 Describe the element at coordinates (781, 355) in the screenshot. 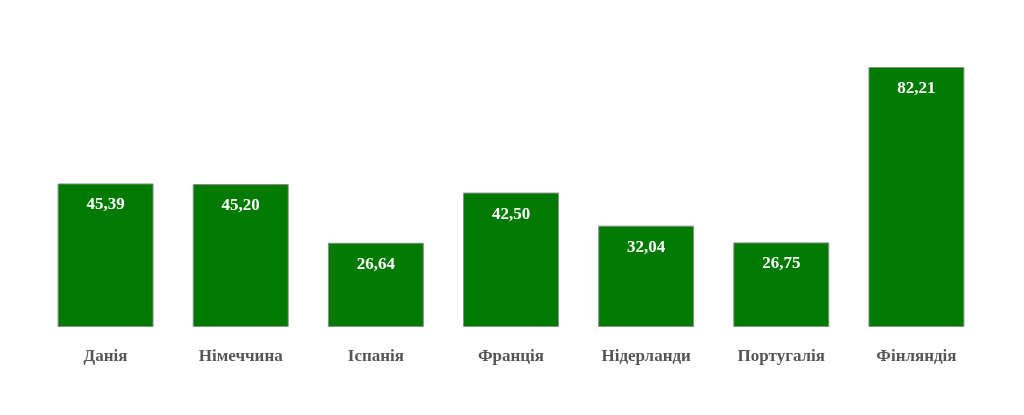

I see `x-tick-label: Португалія` at that location.